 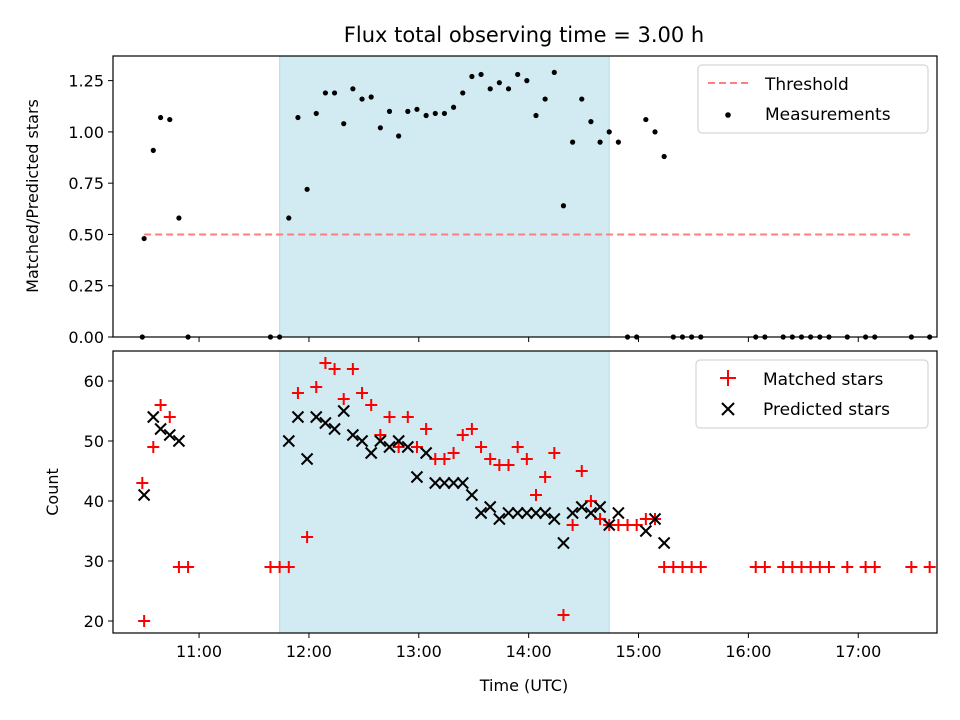 I want to click on threshold-legend-label: Threshold, so click(x=806, y=85).